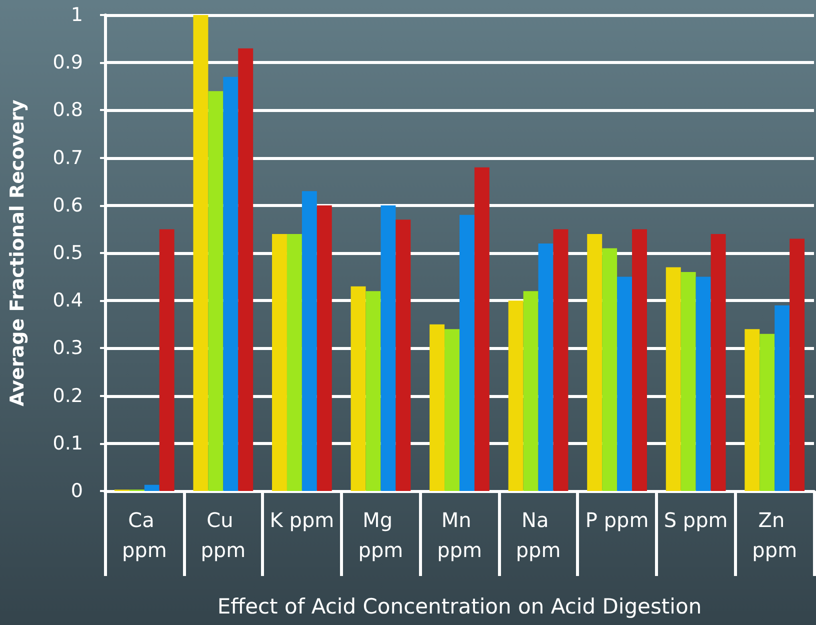 The height and width of the screenshot is (625, 816). Describe the element at coordinates (775, 535) in the screenshot. I see `x-tick-label: Zn ppm` at that location.